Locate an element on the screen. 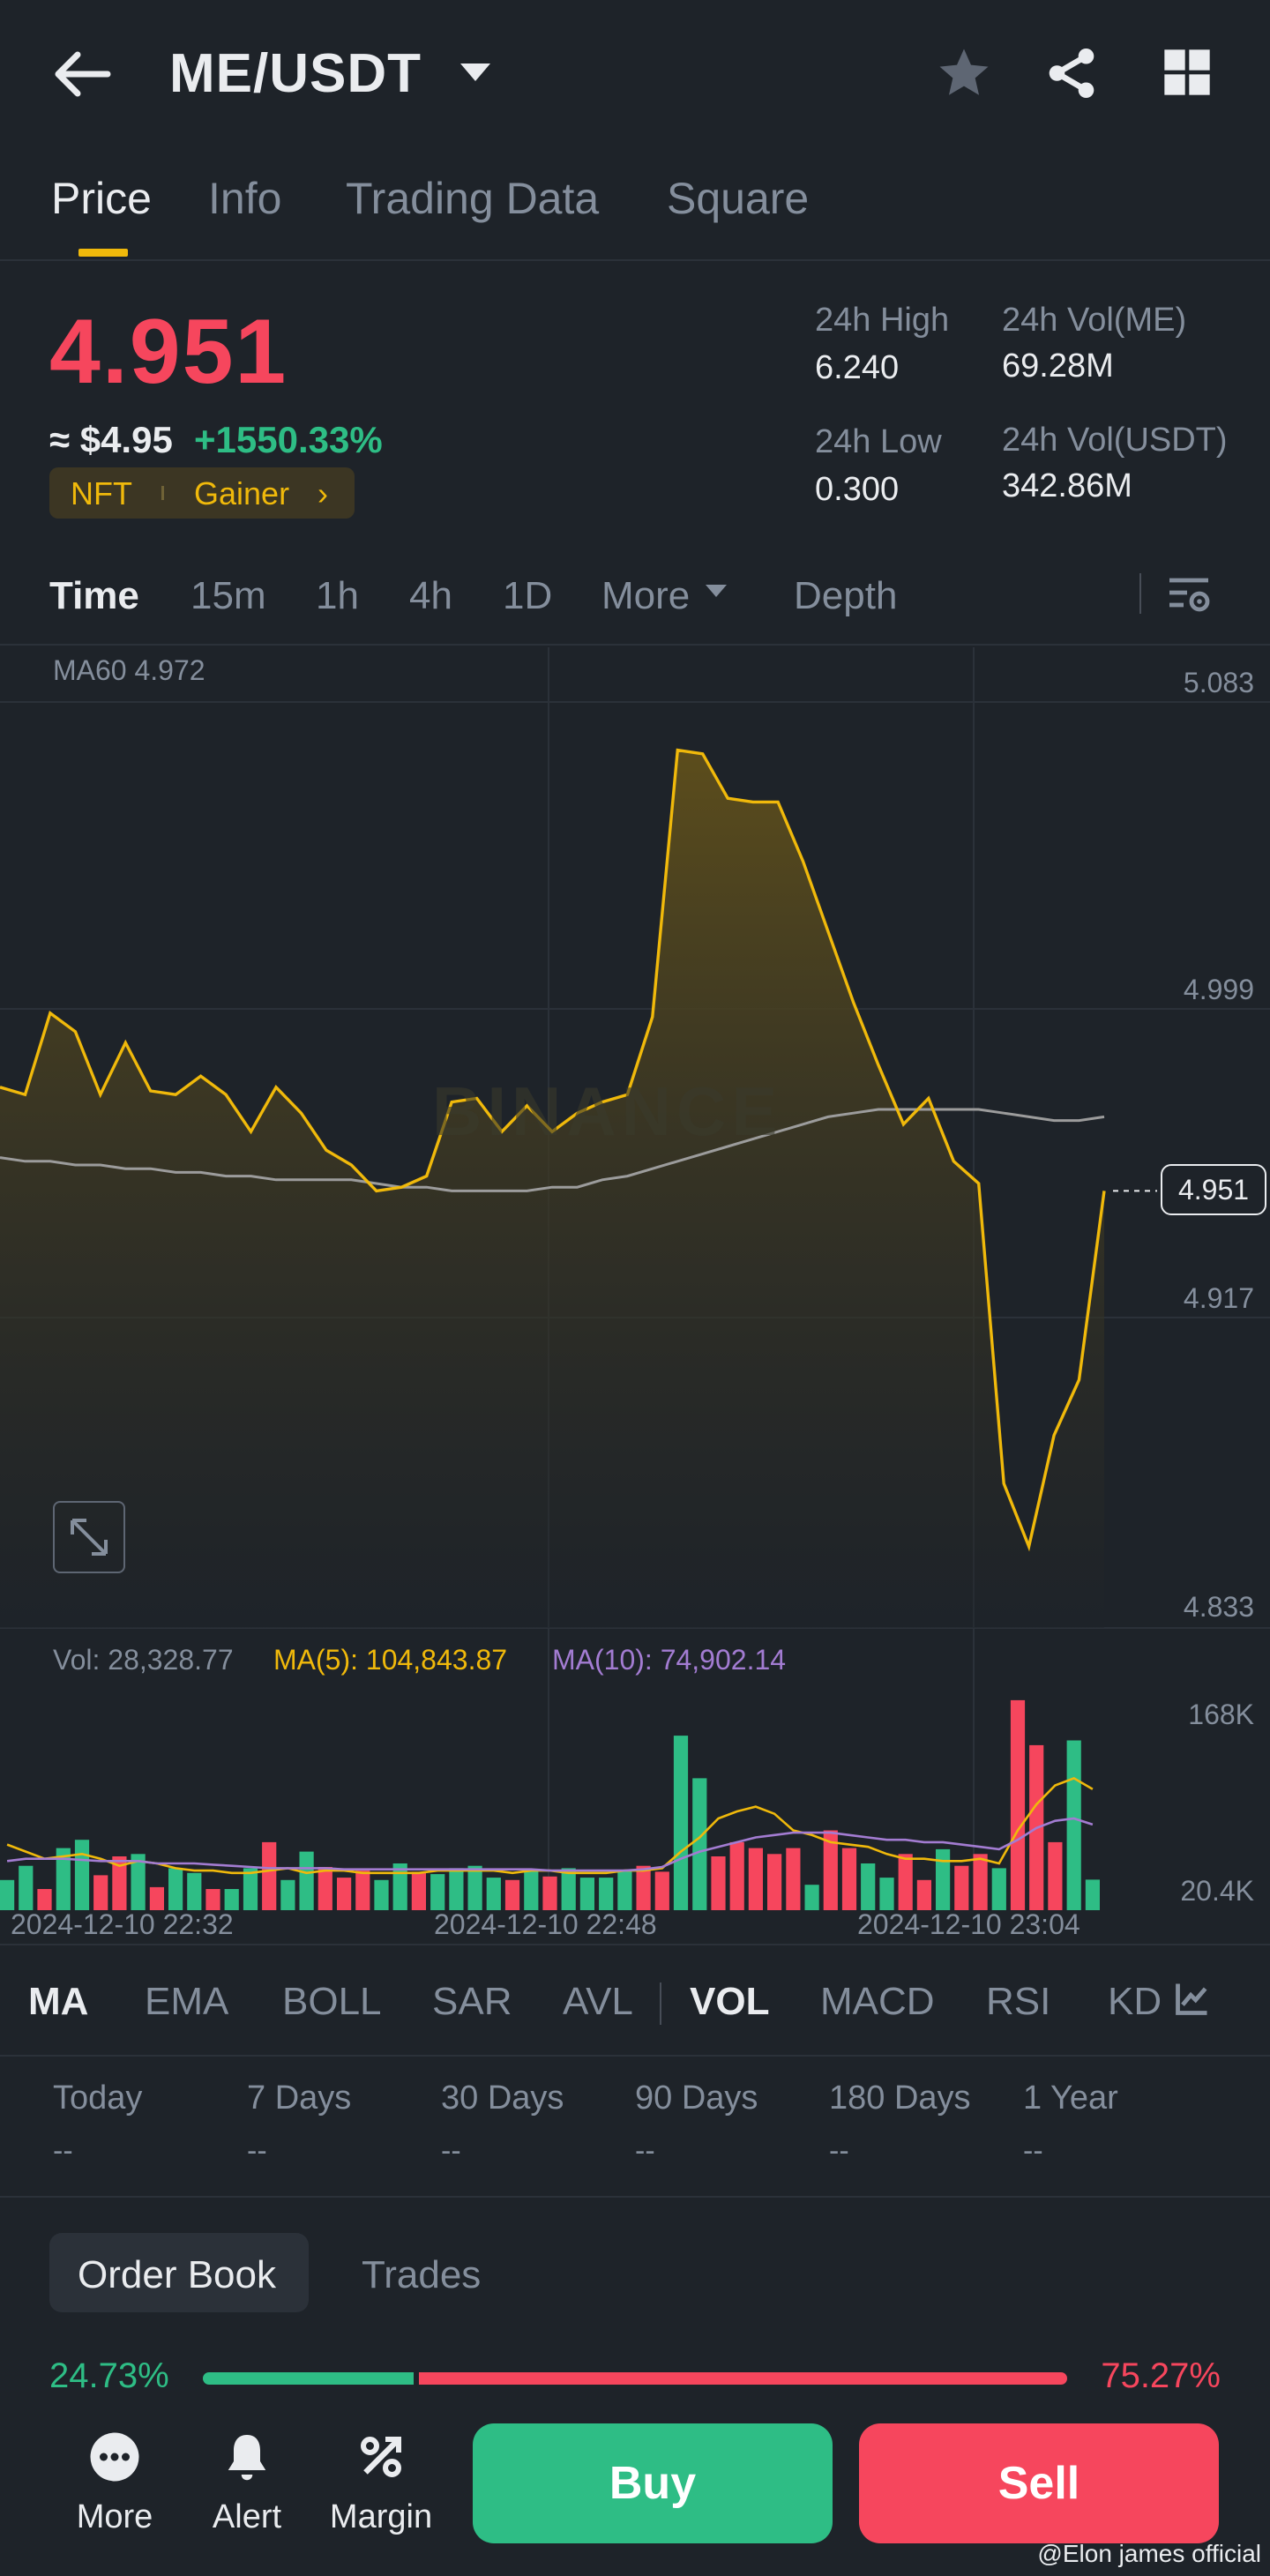  price-change-percent: +1550.33% is located at coordinates (288, 439).